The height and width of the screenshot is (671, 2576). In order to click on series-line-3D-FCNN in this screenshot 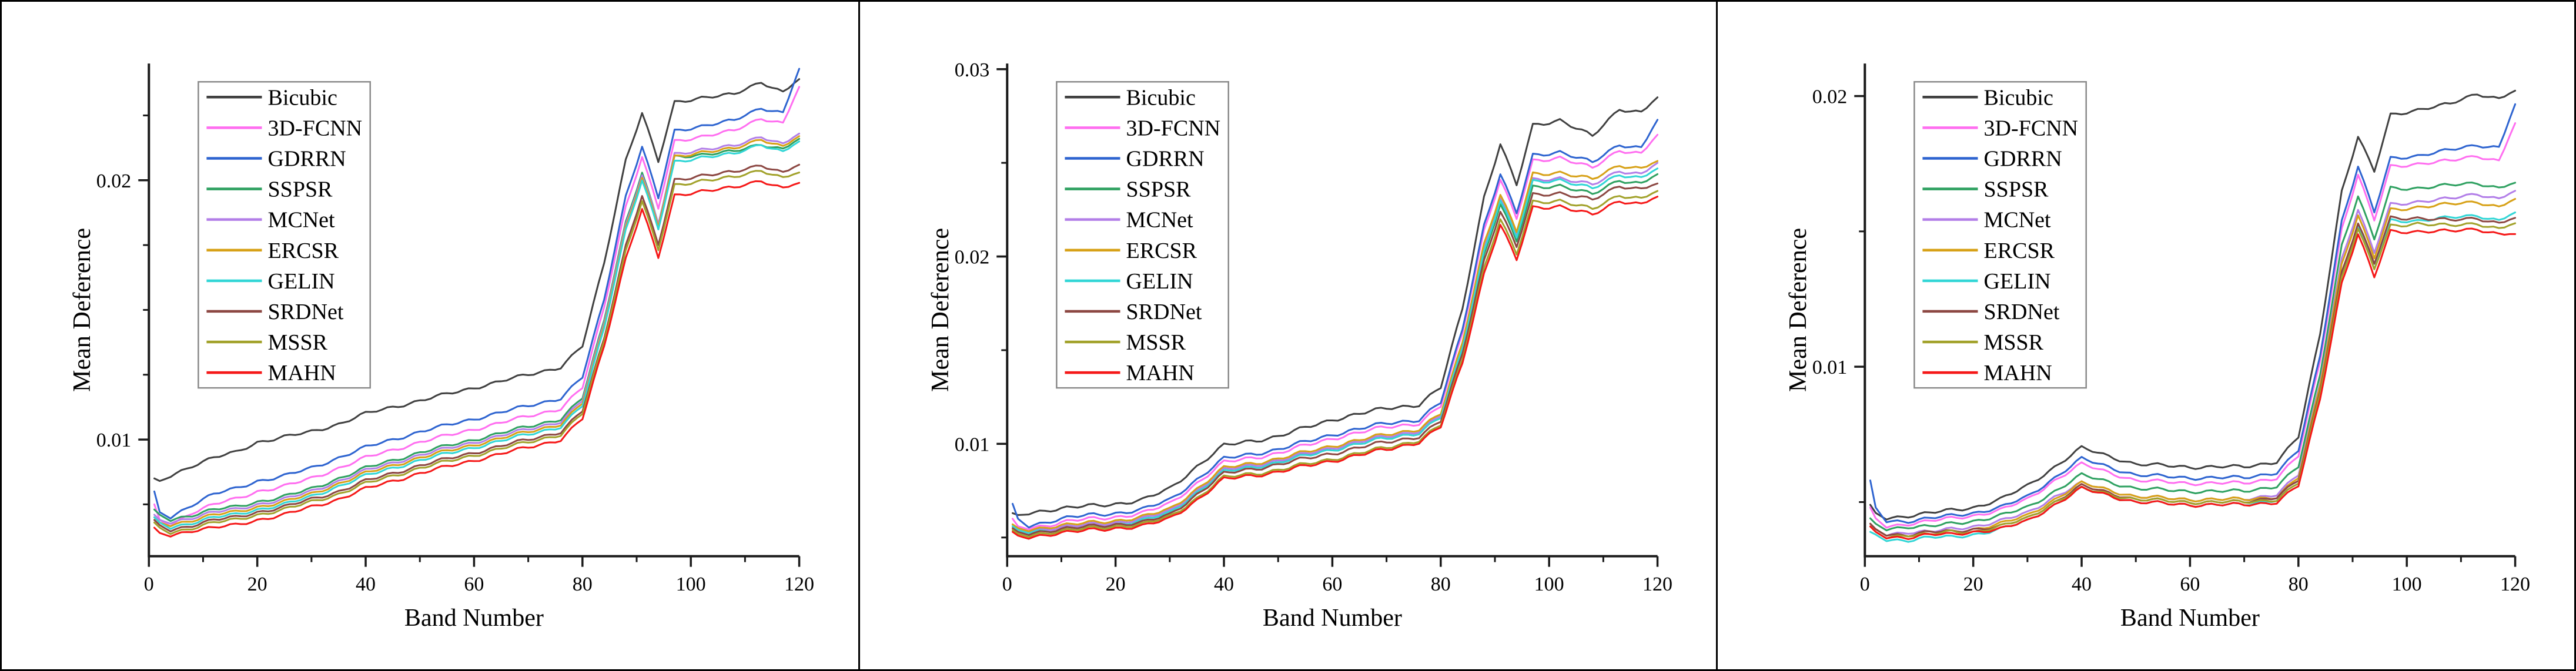, I will do `click(1334, 332)`.